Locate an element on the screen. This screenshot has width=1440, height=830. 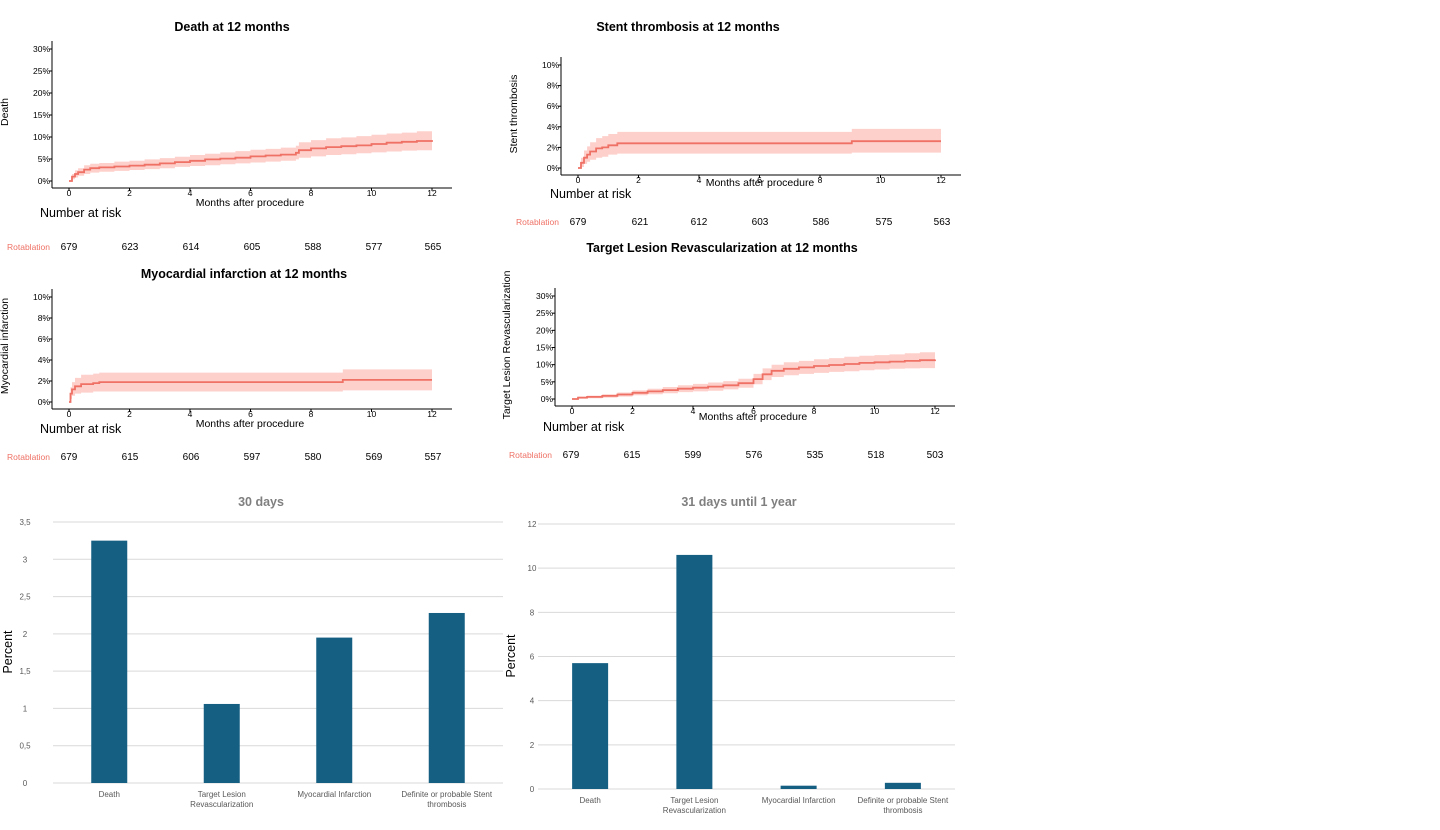
risk-count: 575 is located at coordinates (884, 222).